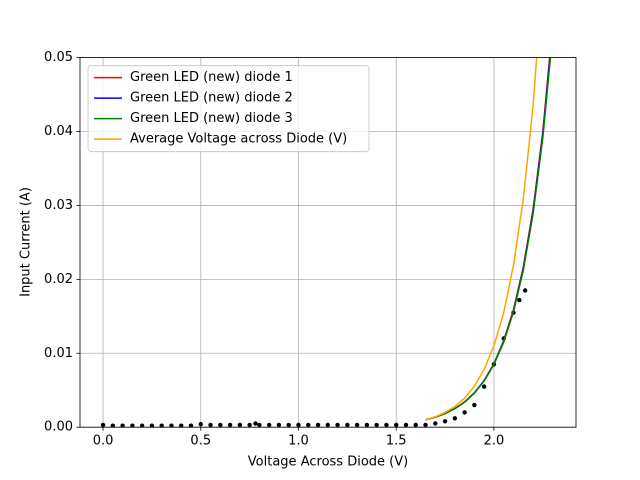  Describe the element at coordinates (396, 441) in the screenshot. I see `x-tick-label: 1.5` at that location.